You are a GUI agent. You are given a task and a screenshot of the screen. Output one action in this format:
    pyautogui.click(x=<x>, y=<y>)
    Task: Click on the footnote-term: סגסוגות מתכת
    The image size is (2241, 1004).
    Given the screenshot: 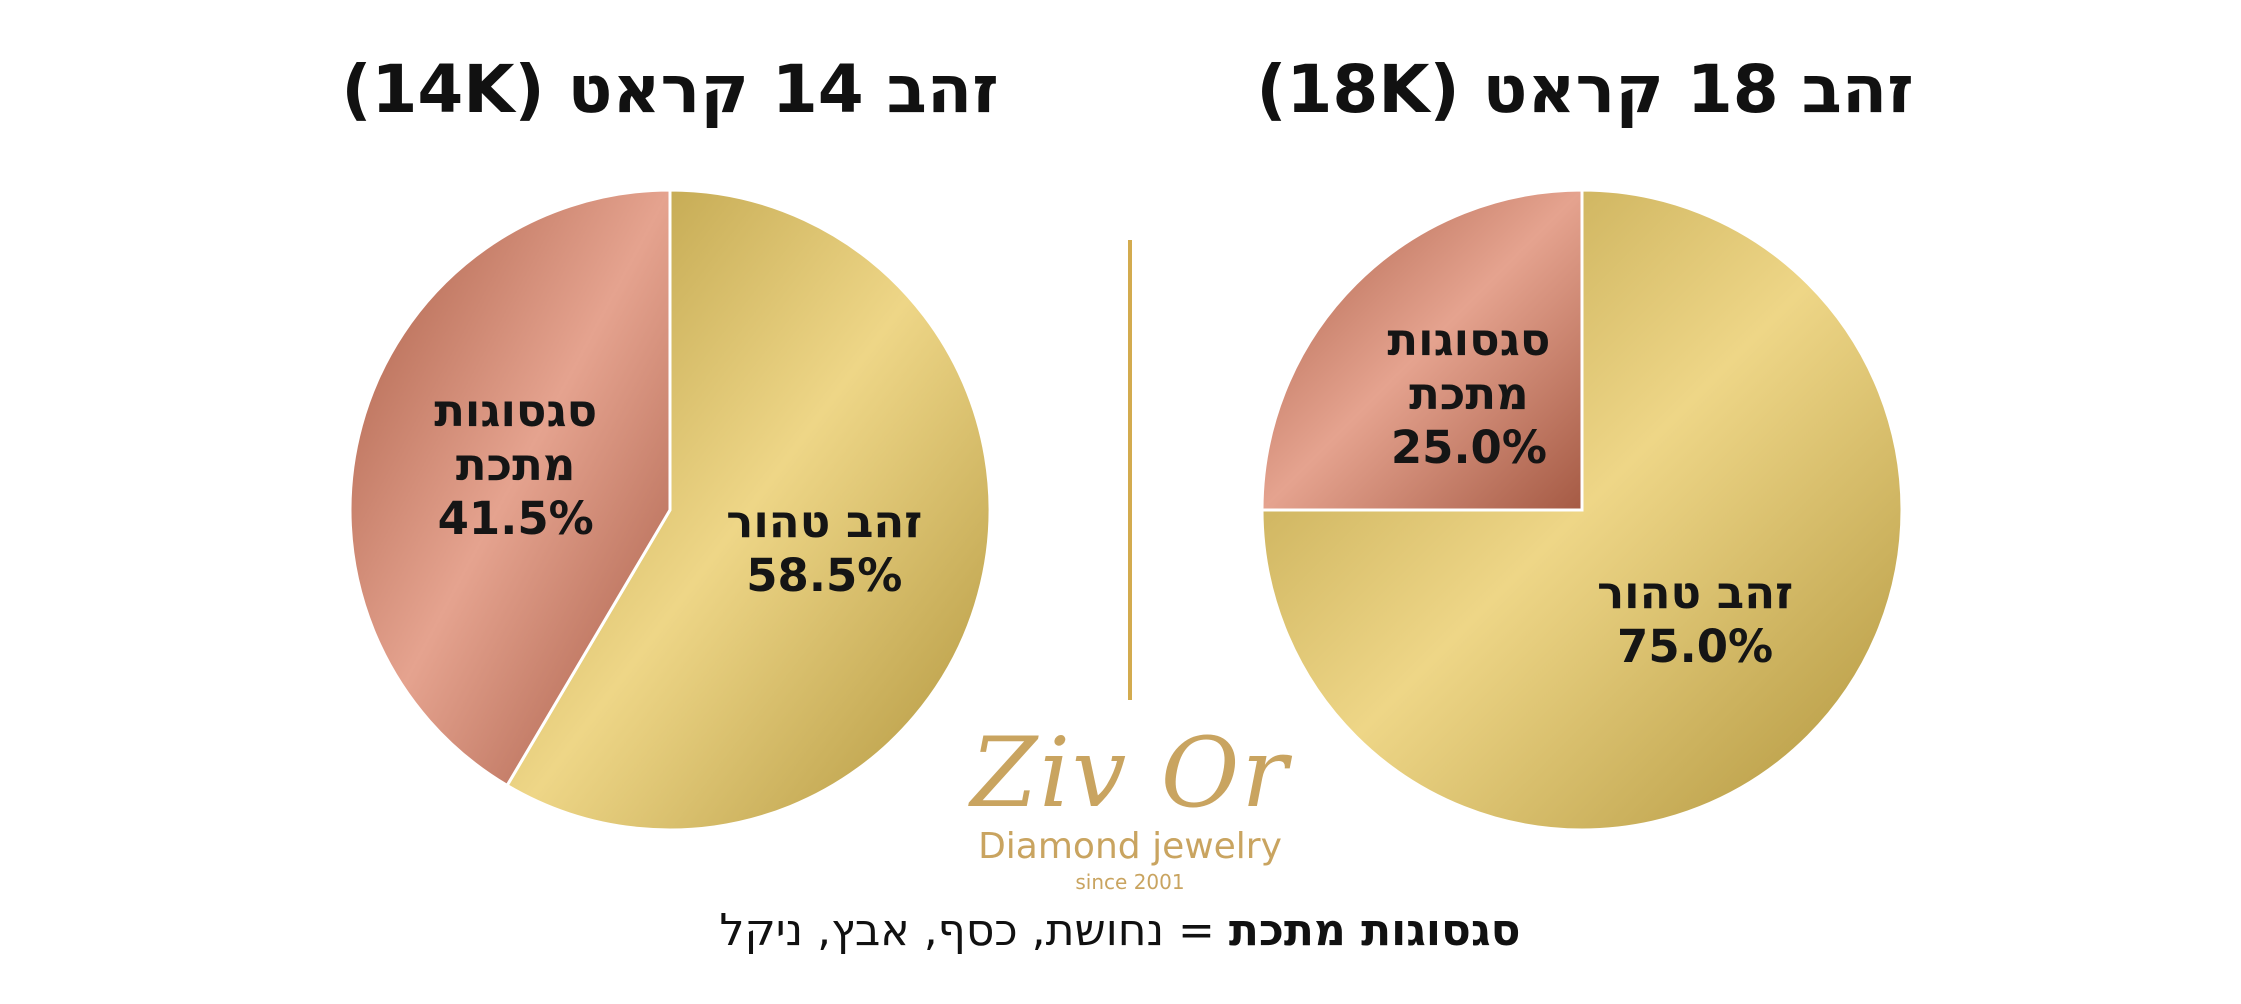 What is the action you would take?
    pyautogui.click(x=1374, y=930)
    